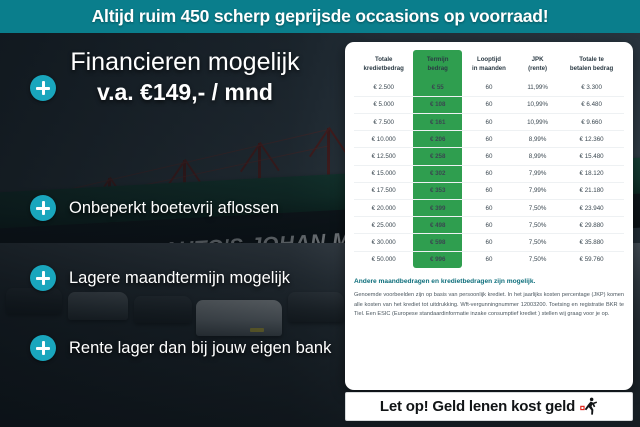 The image size is (640, 427). What do you see at coordinates (437, 105) in the screenshot?
I see `cell-termijnbedrag: € 108` at bounding box center [437, 105].